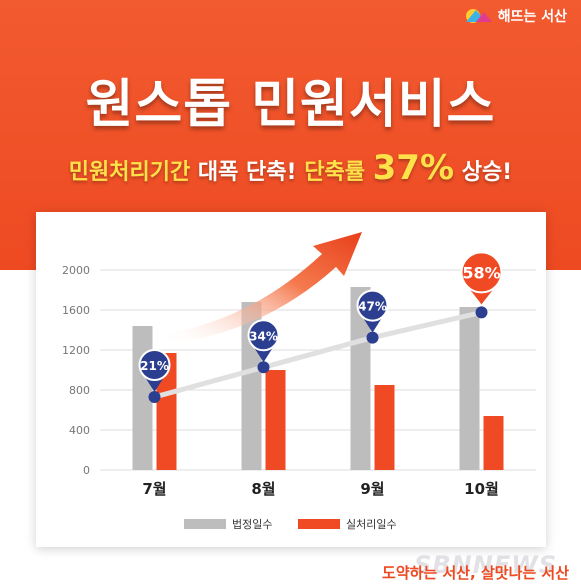  What do you see at coordinates (252, 524) in the screenshot?
I see `legend-label-legal: 법정일수` at bounding box center [252, 524].